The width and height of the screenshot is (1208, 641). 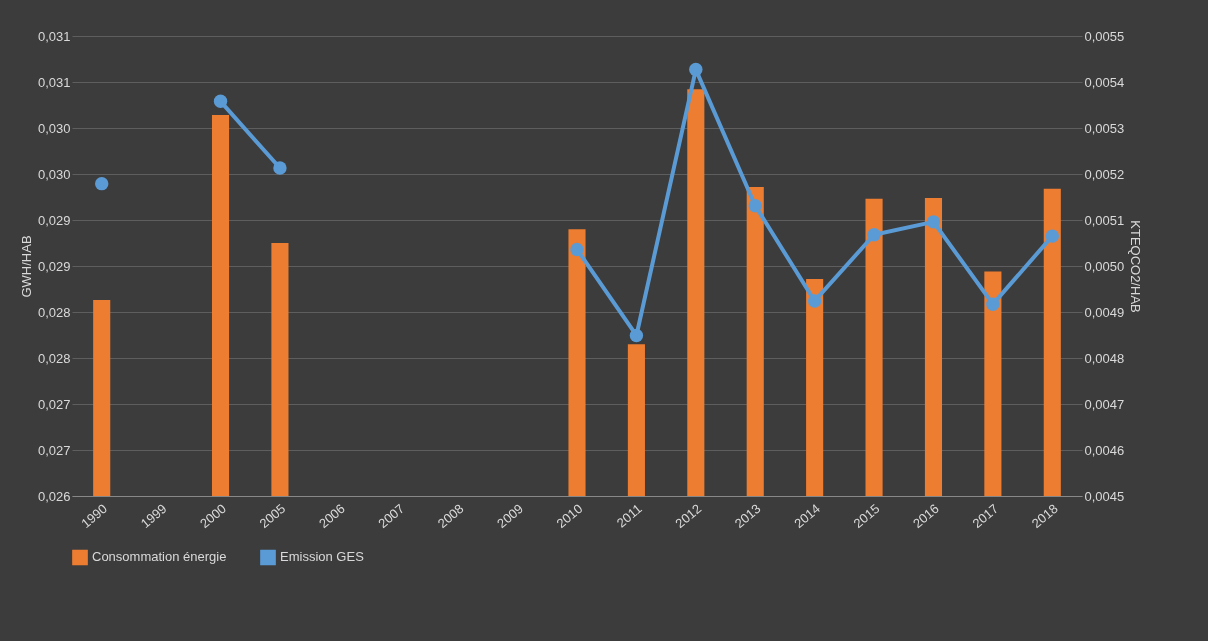 What do you see at coordinates (1104, 266) in the screenshot?
I see `y2-tick-label: 0,0050` at bounding box center [1104, 266].